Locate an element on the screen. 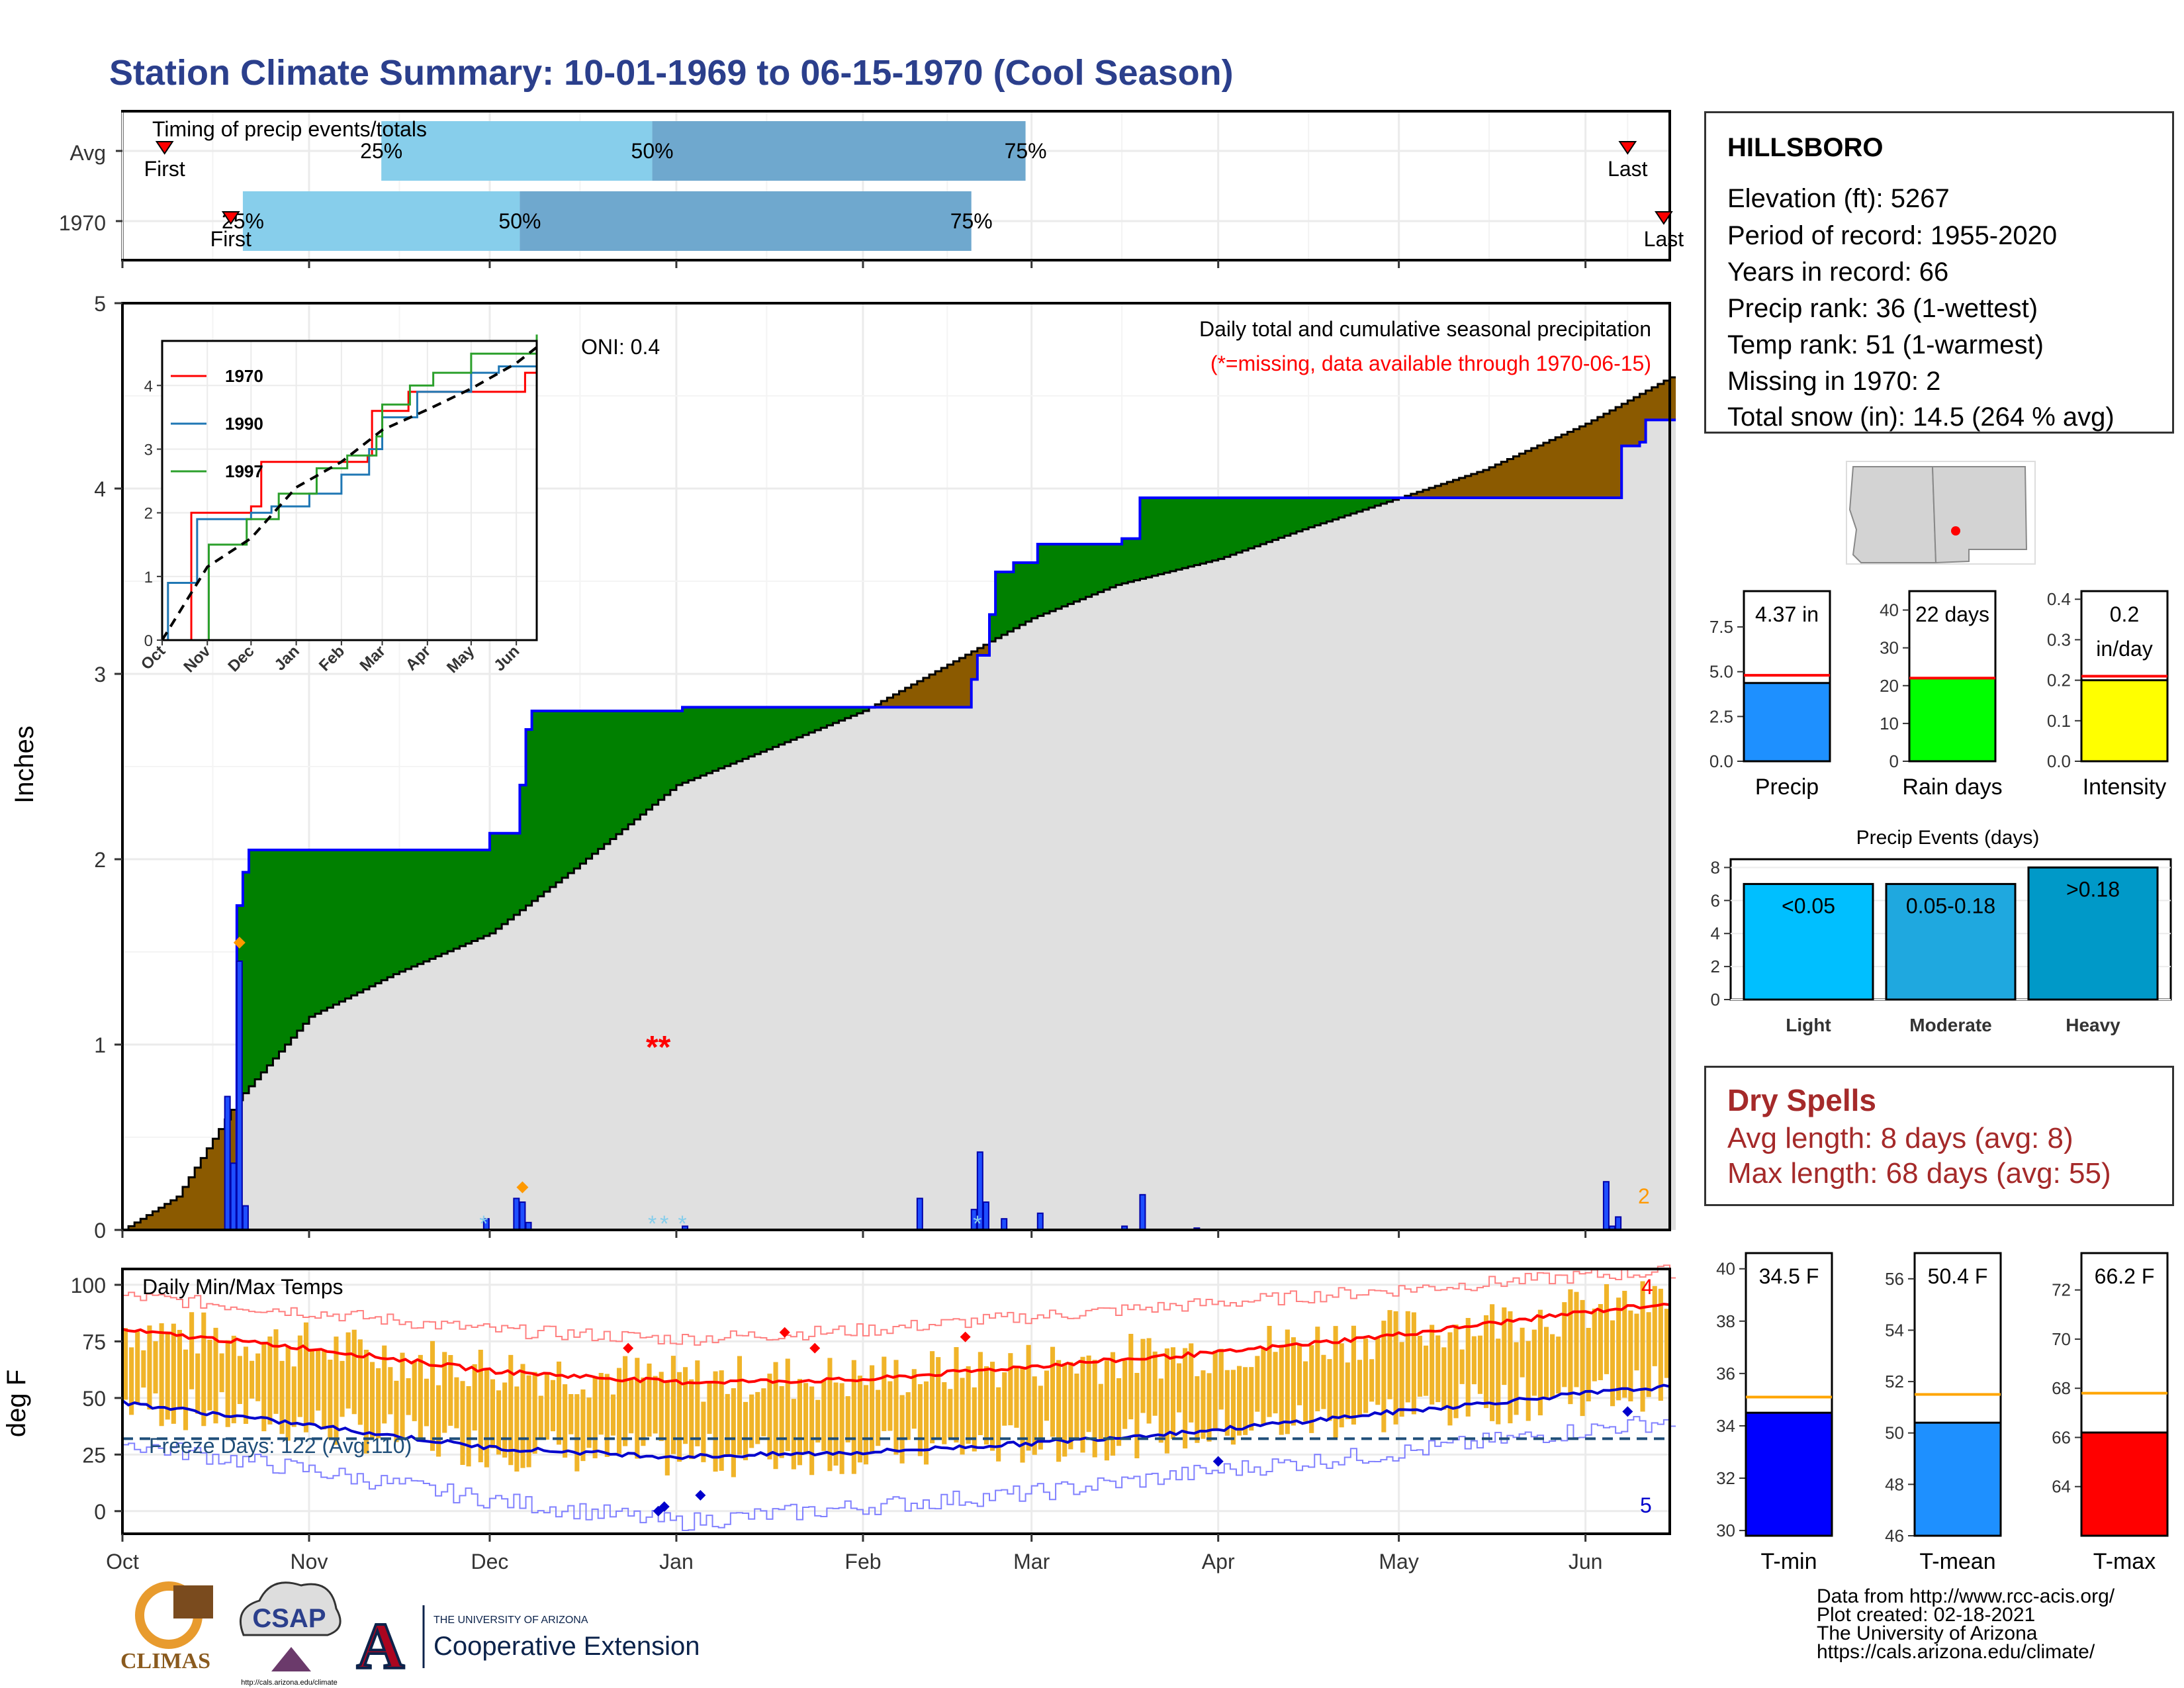  timing-last-label-Avg: Last is located at coordinates (1628, 169).